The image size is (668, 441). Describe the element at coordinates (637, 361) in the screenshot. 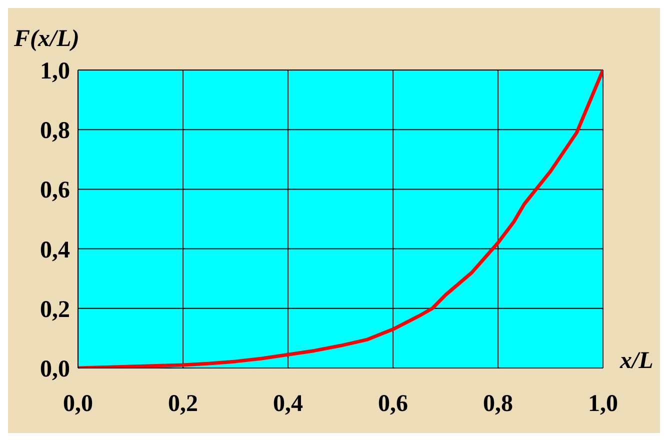

I see `x-axis-title: x/L` at that location.